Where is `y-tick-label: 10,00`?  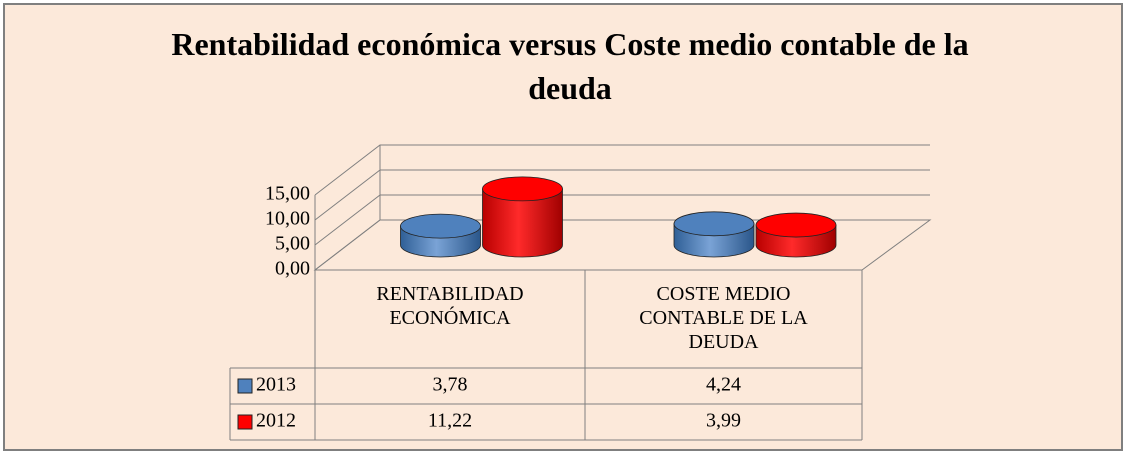 y-tick-label: 10,00 is located at coordinates (287, 219).